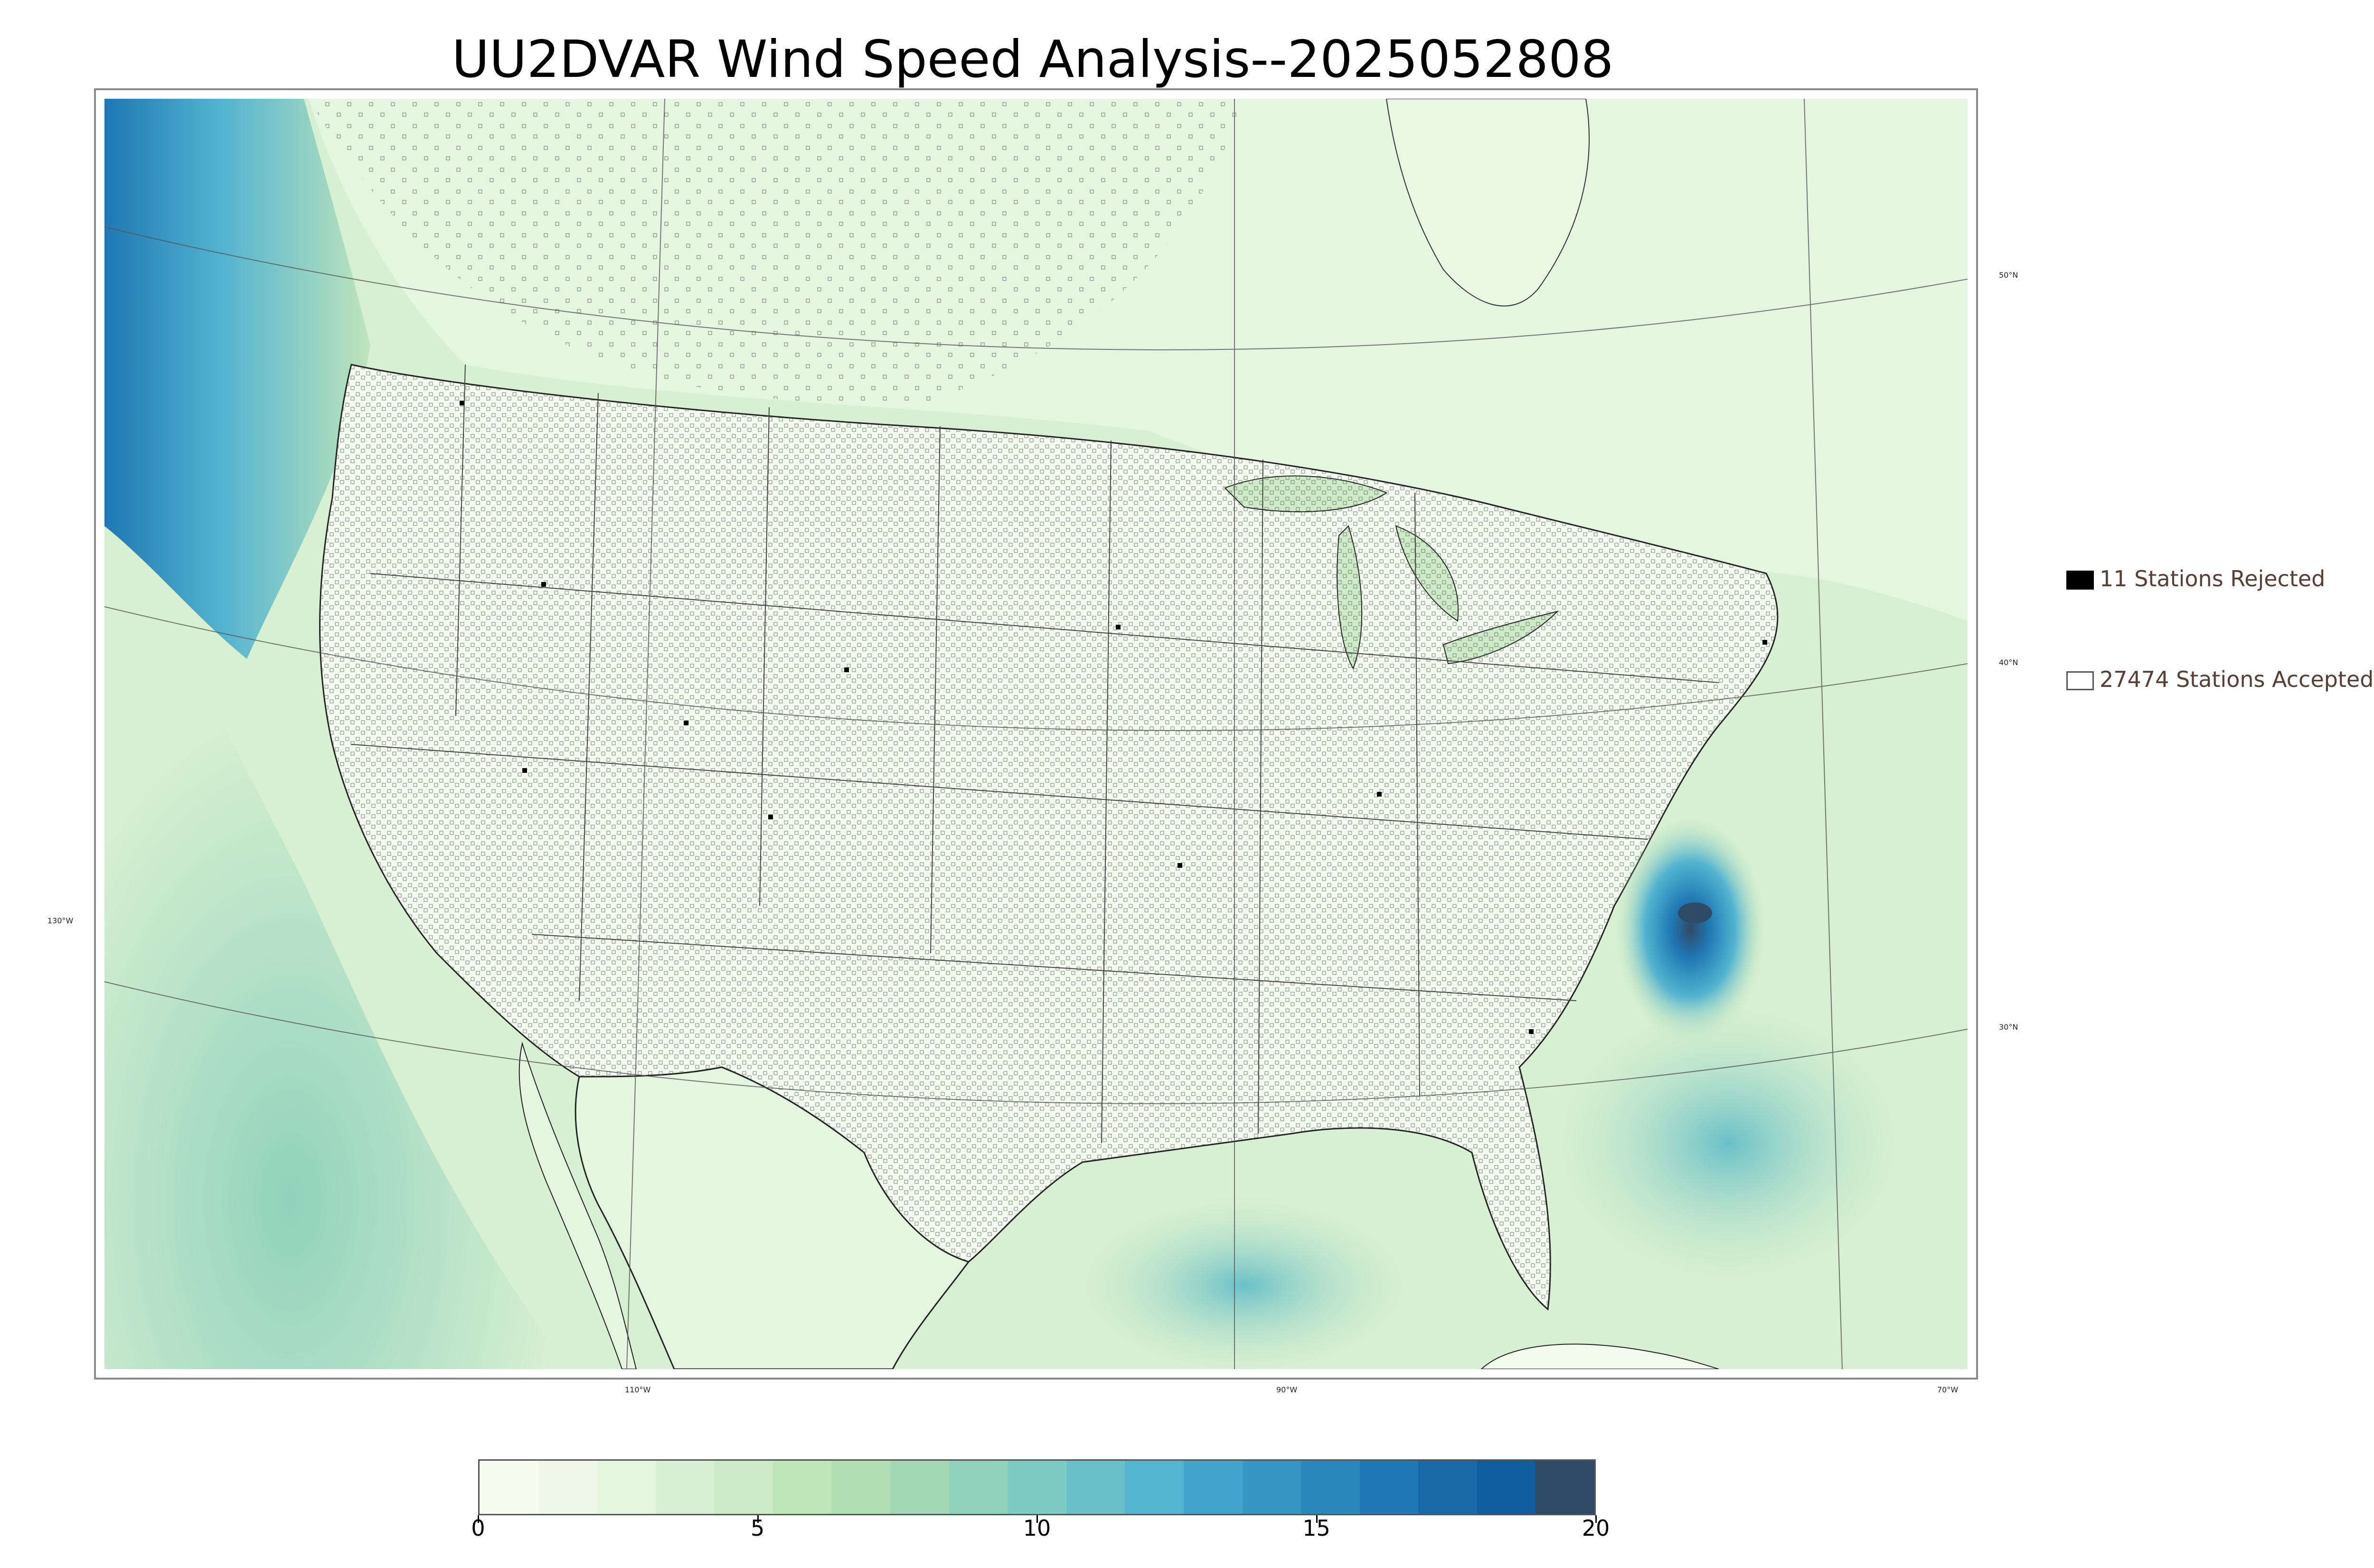 This screenshot has width=2374, height=1568. Describe the element at coordinates (1728, 1143) in the screenshot. I see `gulf-wind-area` at that location.